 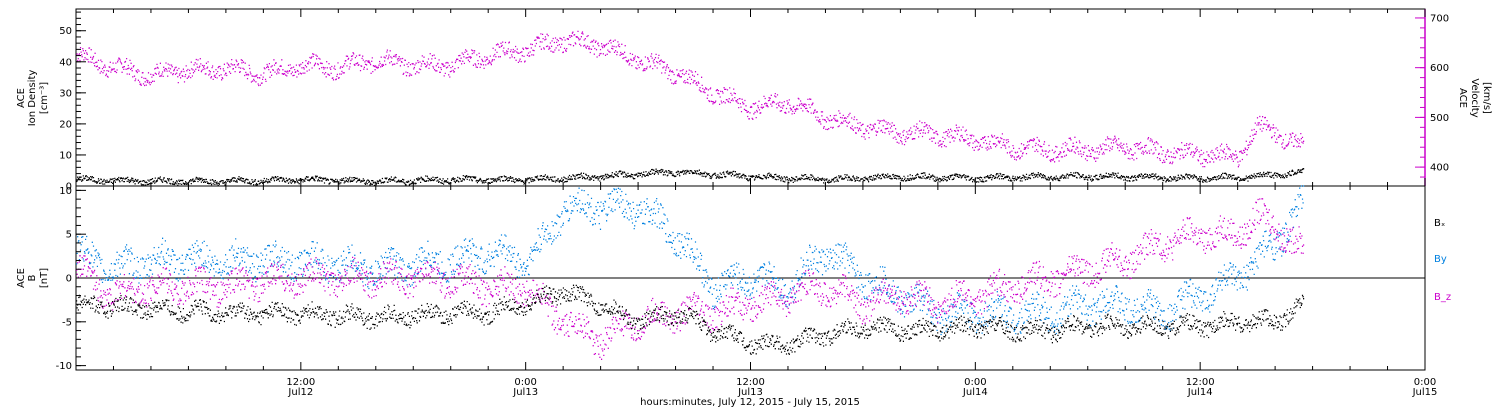 What do you see at coordinates (44, 98) in the screenshot?
I see `density-axis-label-line3: [cm⁻³]` at bounding box center [44, 98].